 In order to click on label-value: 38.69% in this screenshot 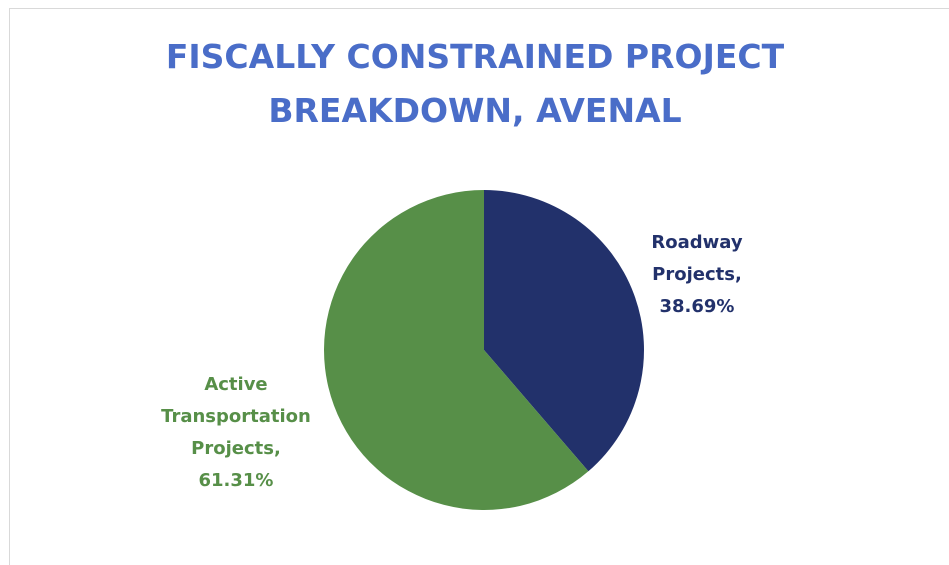, I will do `click(697, 306)`.